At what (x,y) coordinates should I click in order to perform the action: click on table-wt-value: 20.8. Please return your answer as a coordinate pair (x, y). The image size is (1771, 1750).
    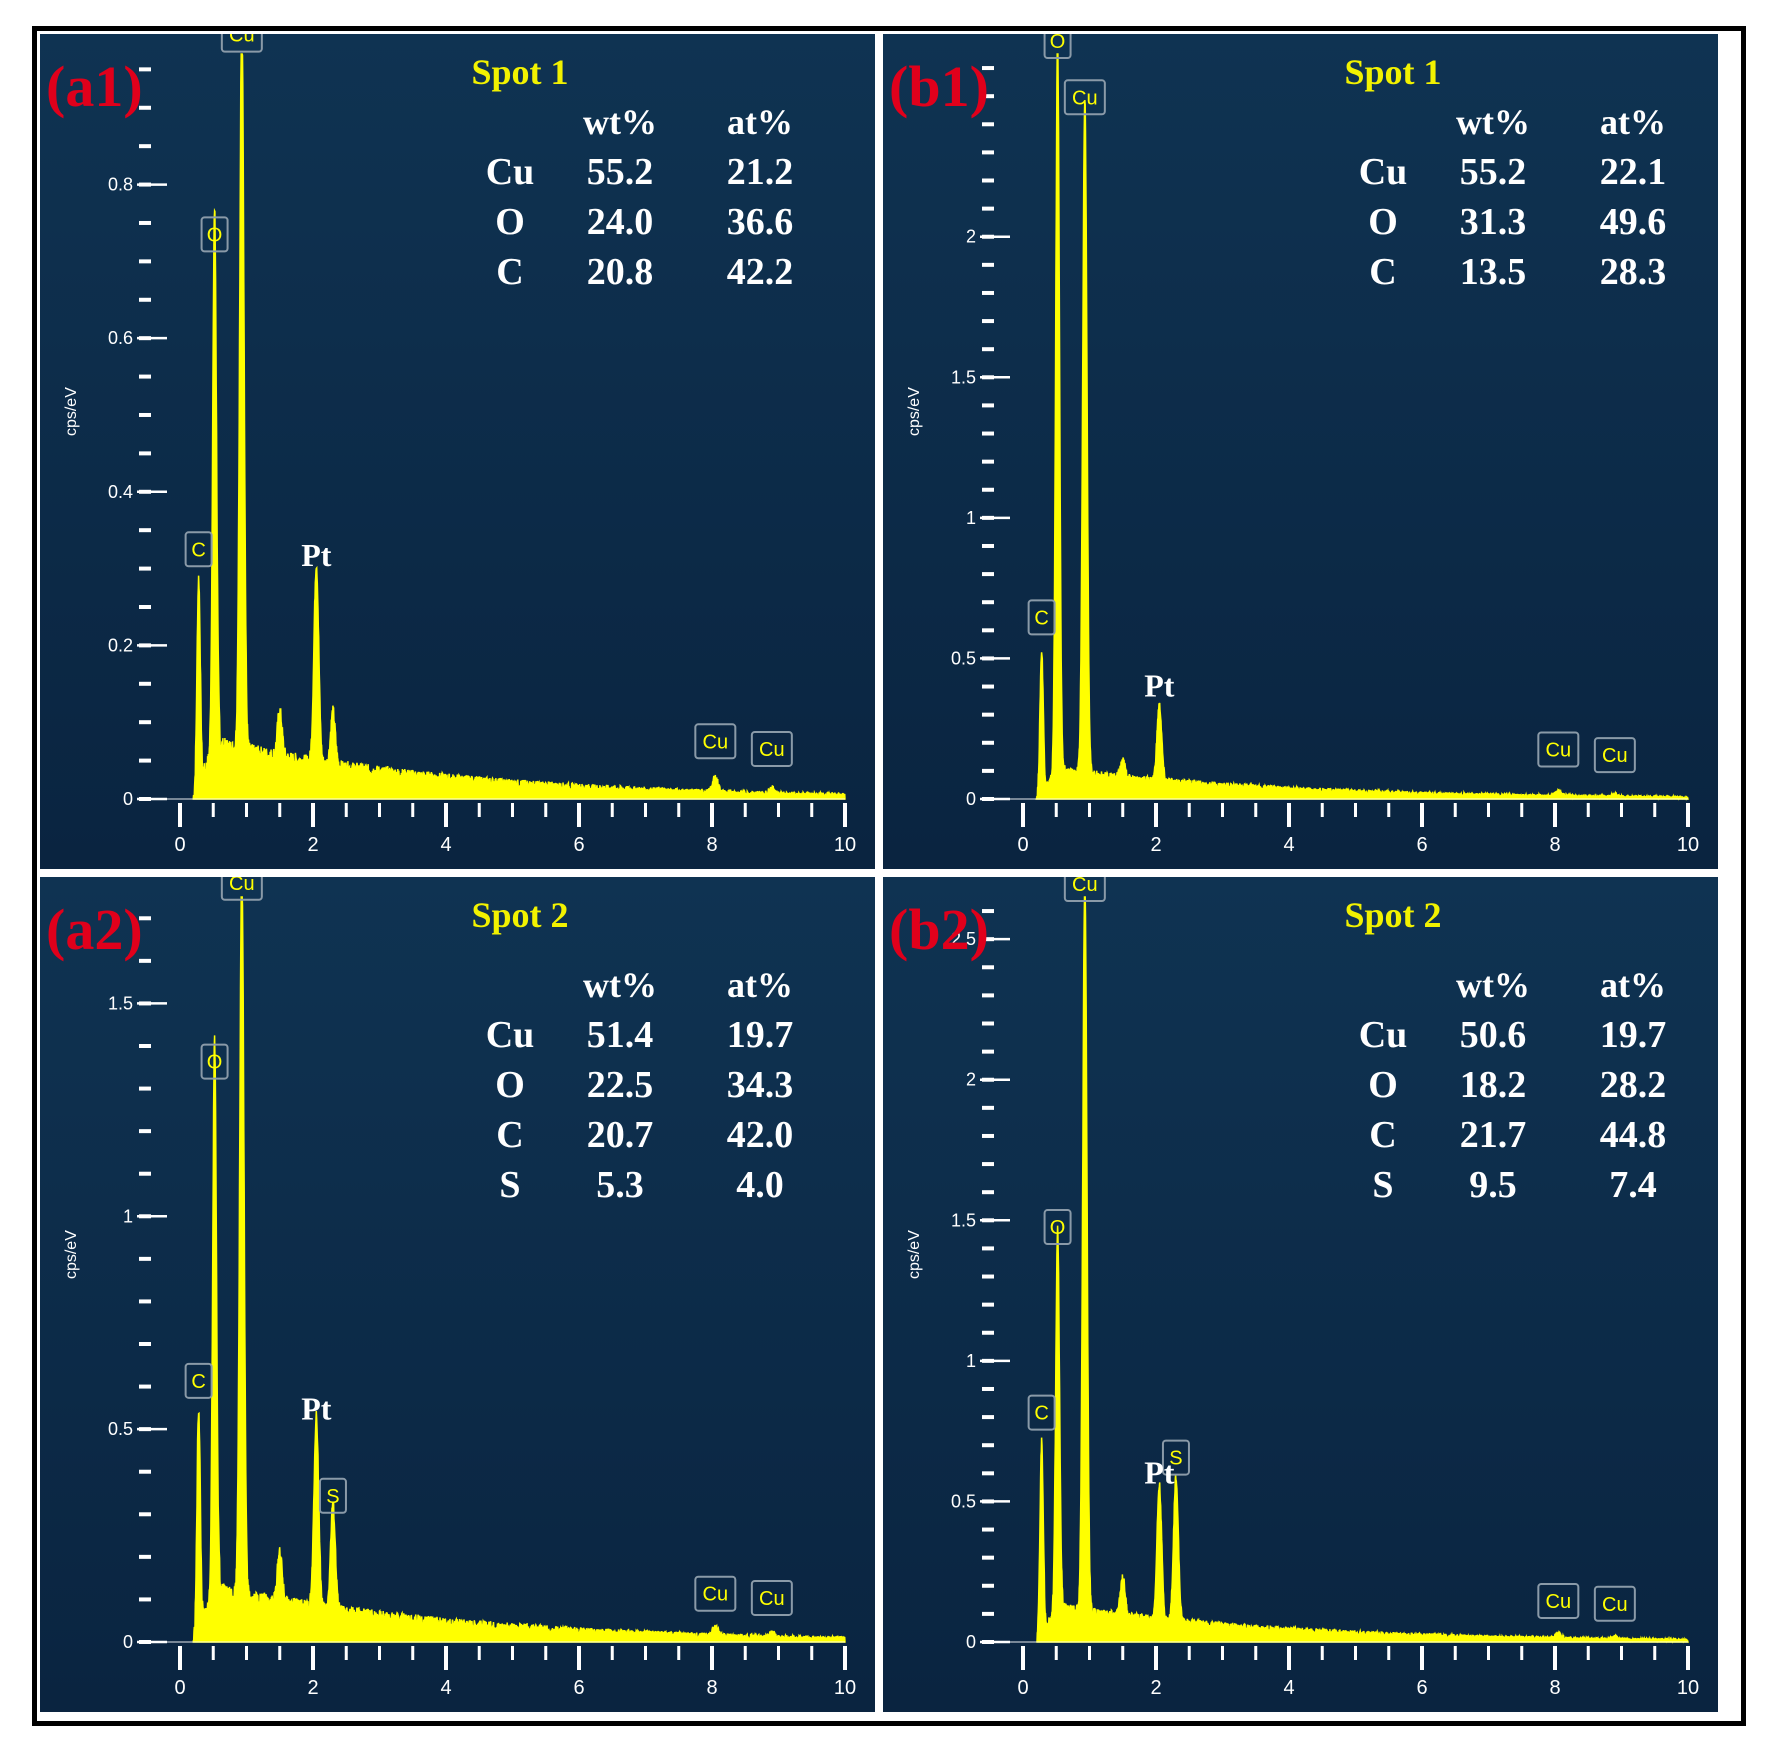
    Looking at the image, I should click on (620, 272).